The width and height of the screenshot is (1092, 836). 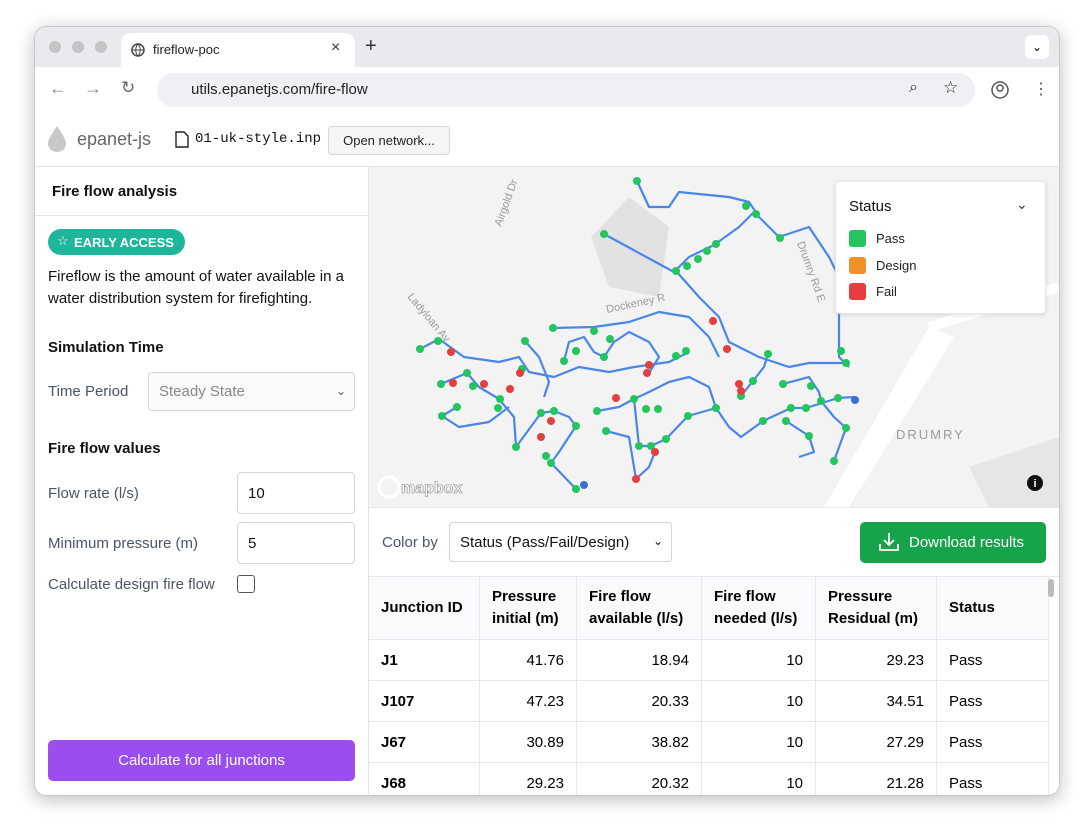 I want to click on column-header: Pressure Residual (m), so click(x=876, y=608).